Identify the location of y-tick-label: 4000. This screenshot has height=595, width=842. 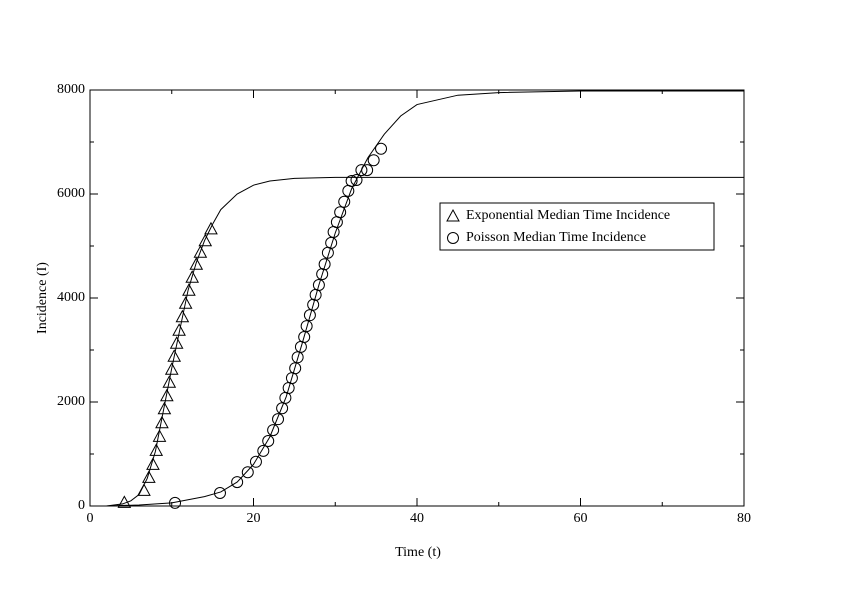
(71, 297).